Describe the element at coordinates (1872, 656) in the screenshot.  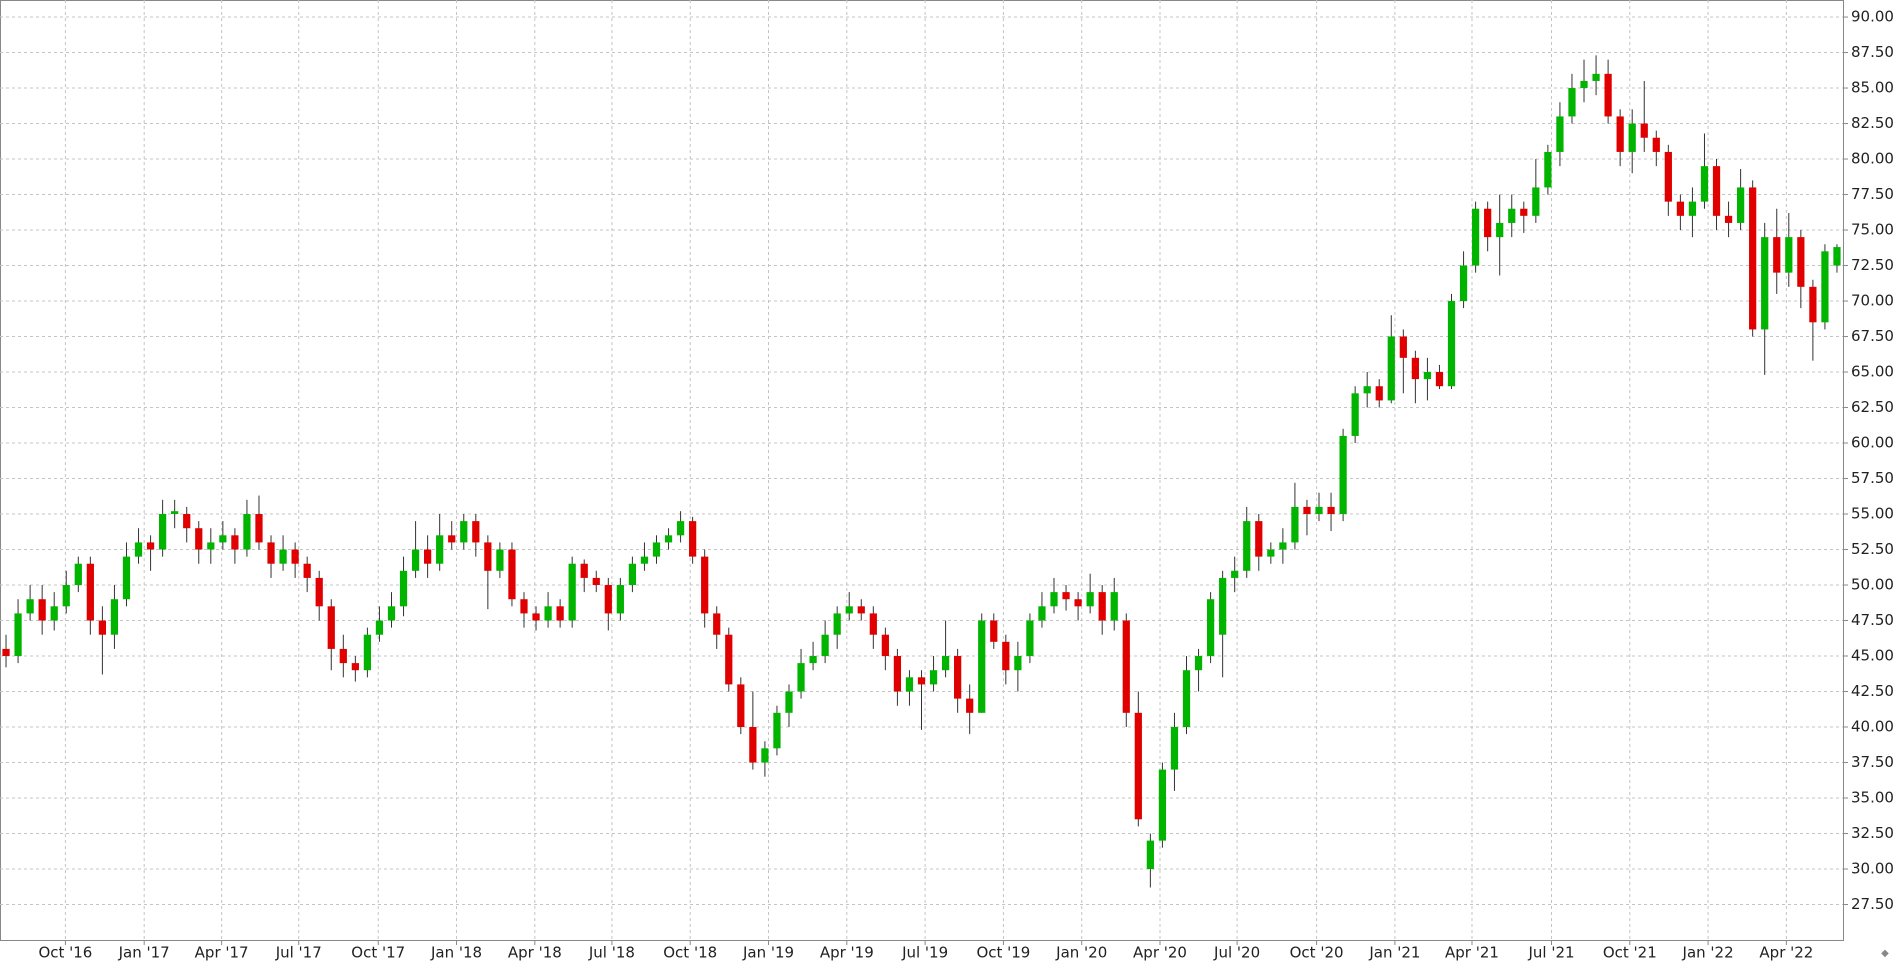
I see `y-tick-label: 45.00` at that location.